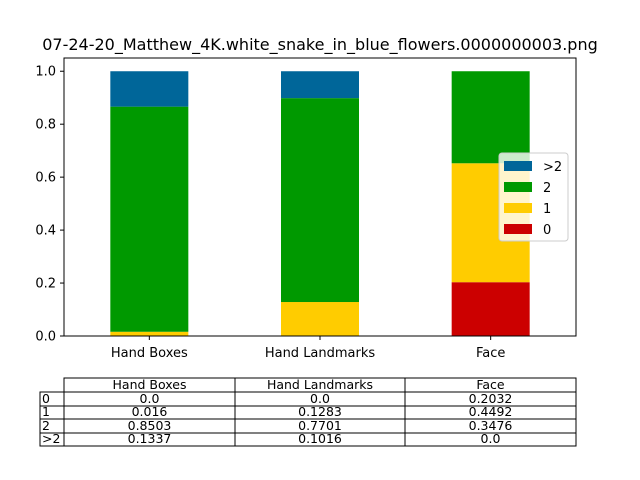 The image size is (640, 480). Describe the element at coordinates (51, 438) in the screenshot. I see `table-row-label: >2` at that location.